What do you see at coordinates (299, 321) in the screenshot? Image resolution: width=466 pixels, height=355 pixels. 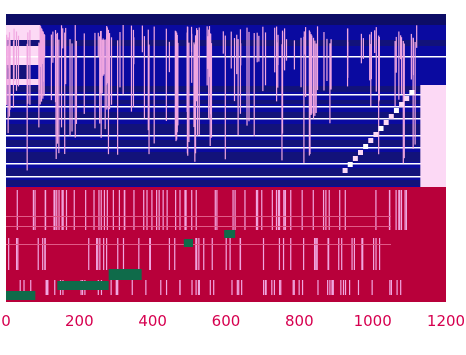 I see `x-tick-label: 800` at bounding box center [299, 321].